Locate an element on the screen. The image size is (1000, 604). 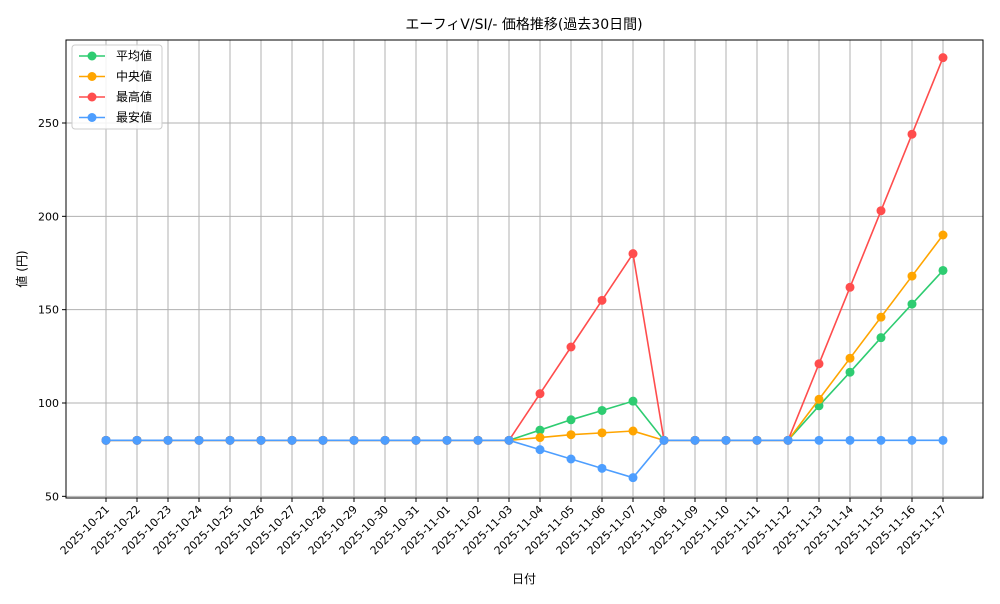
series-line is located at coordinates (524, 459).